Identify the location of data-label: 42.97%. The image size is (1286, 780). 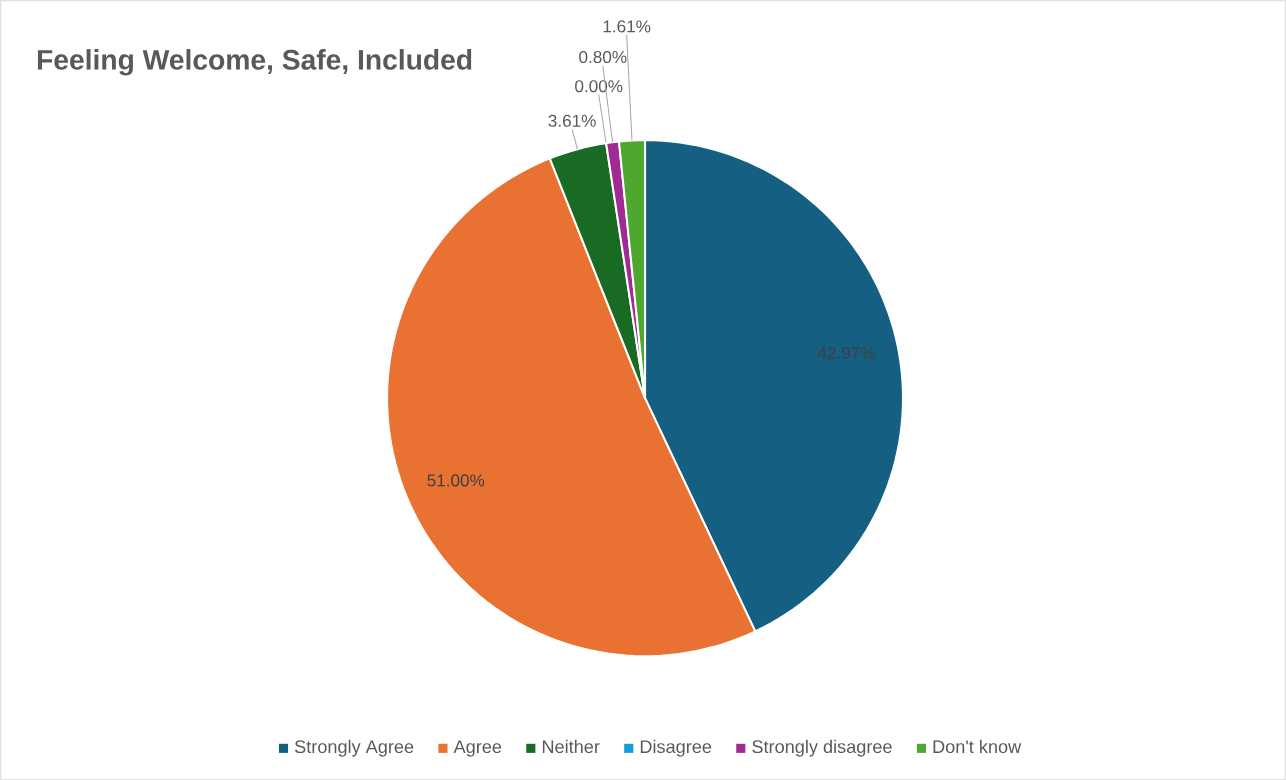
(846, 352).